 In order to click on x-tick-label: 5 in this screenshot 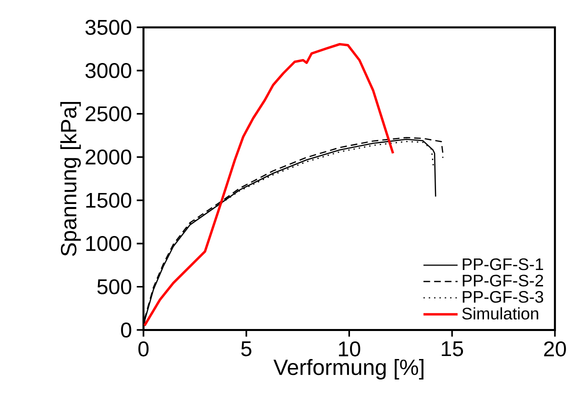, I will do `click(246, 348)`.